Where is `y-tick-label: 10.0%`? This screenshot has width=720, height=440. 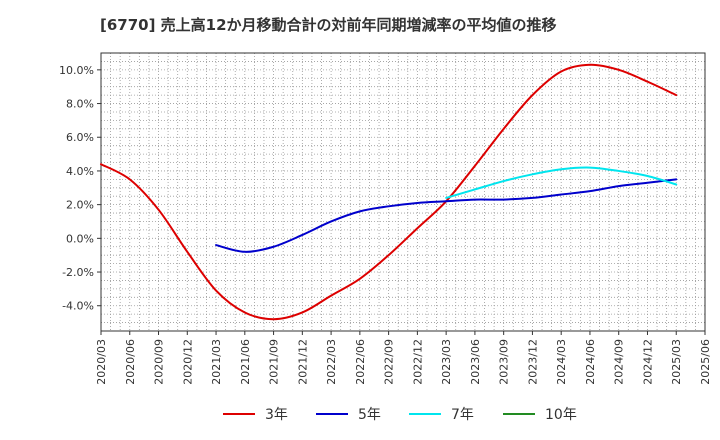
y-tick-label: 10.0% is located at coordinates (76, 70).